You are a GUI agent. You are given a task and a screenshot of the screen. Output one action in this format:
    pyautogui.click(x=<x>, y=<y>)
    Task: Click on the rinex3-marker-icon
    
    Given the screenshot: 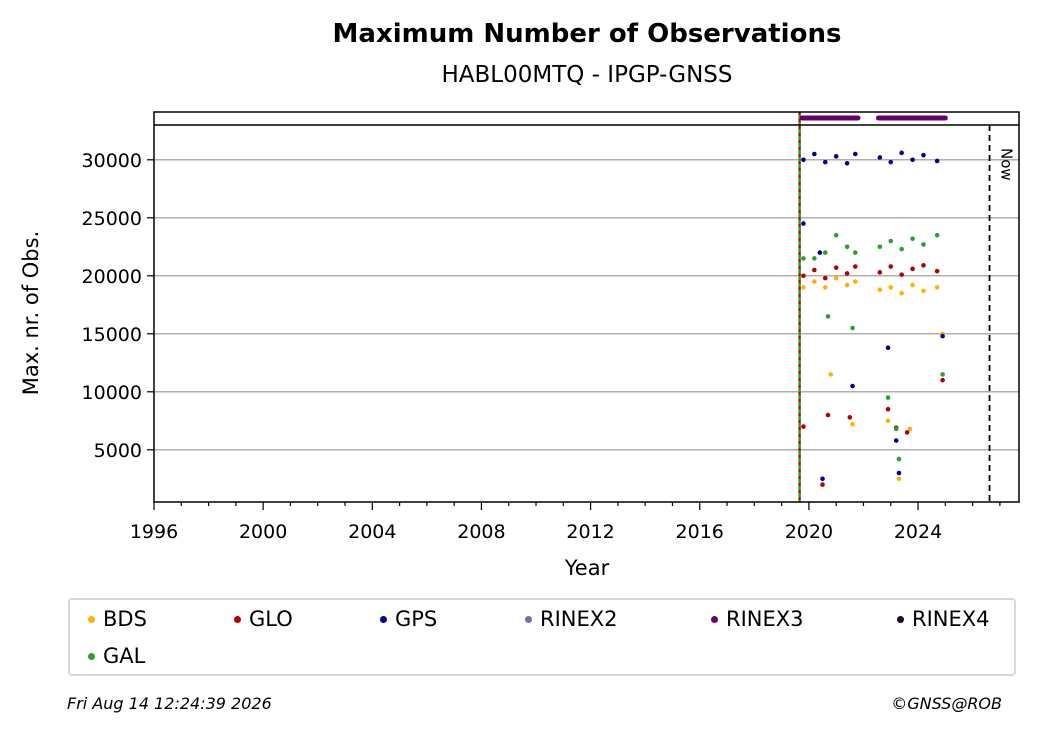 What is the action you would take?
    pyautogui.click(x=714, y=619)
    